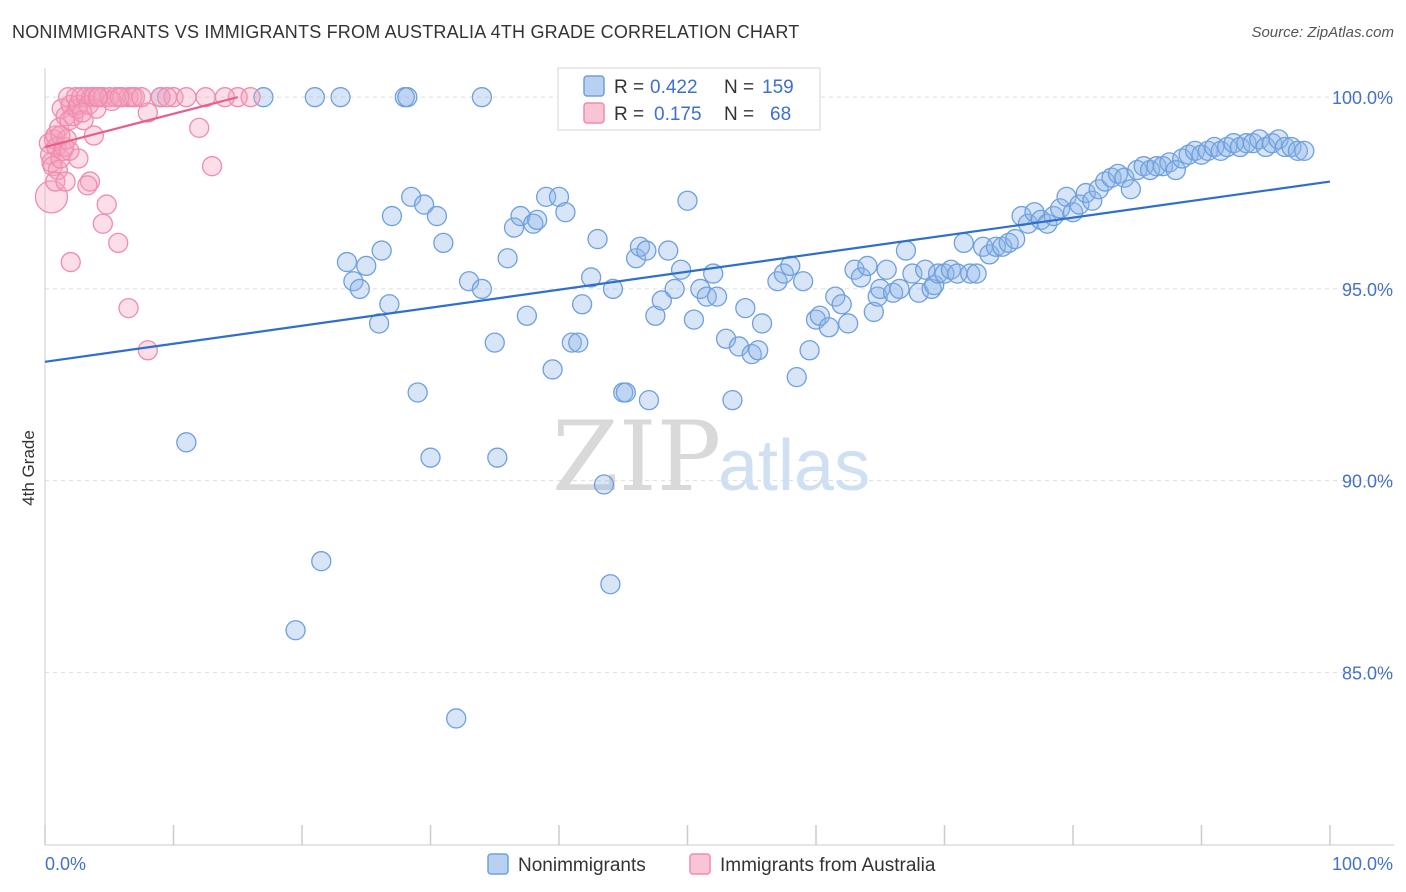  I want to click on x-tick-label-0: 0.0%, so click(65, 864).